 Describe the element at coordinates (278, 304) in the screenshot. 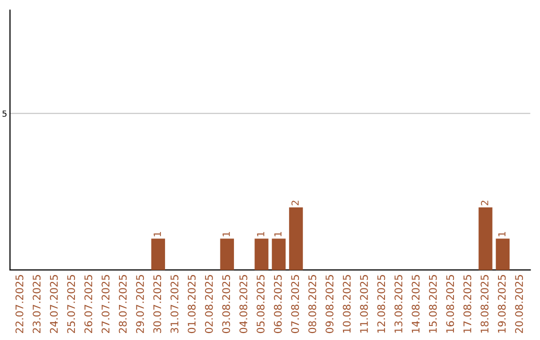

I see `x-tick-label: 06.08.2025` at that location.